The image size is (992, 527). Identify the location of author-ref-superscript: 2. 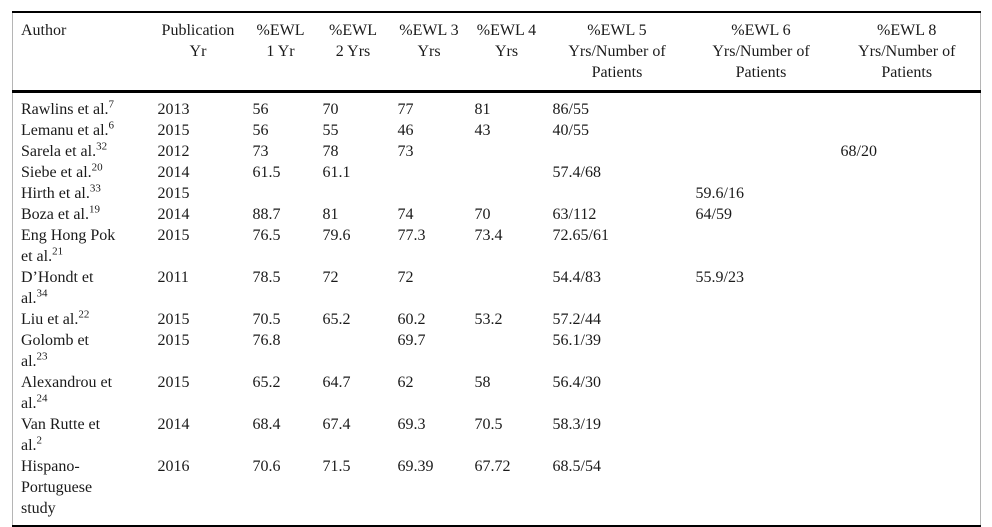
(39, 440).